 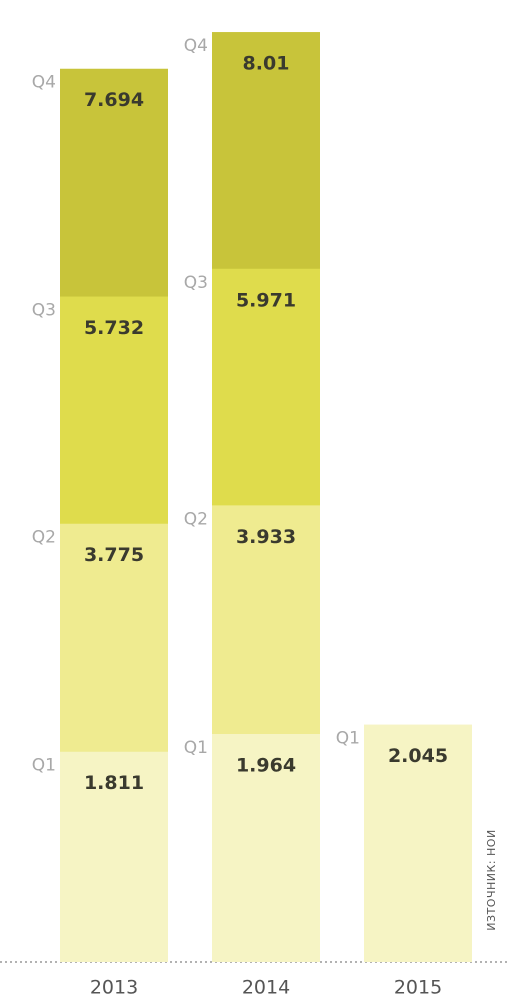 I want to click on value-label: 5.971, so click(x=266, y=300).